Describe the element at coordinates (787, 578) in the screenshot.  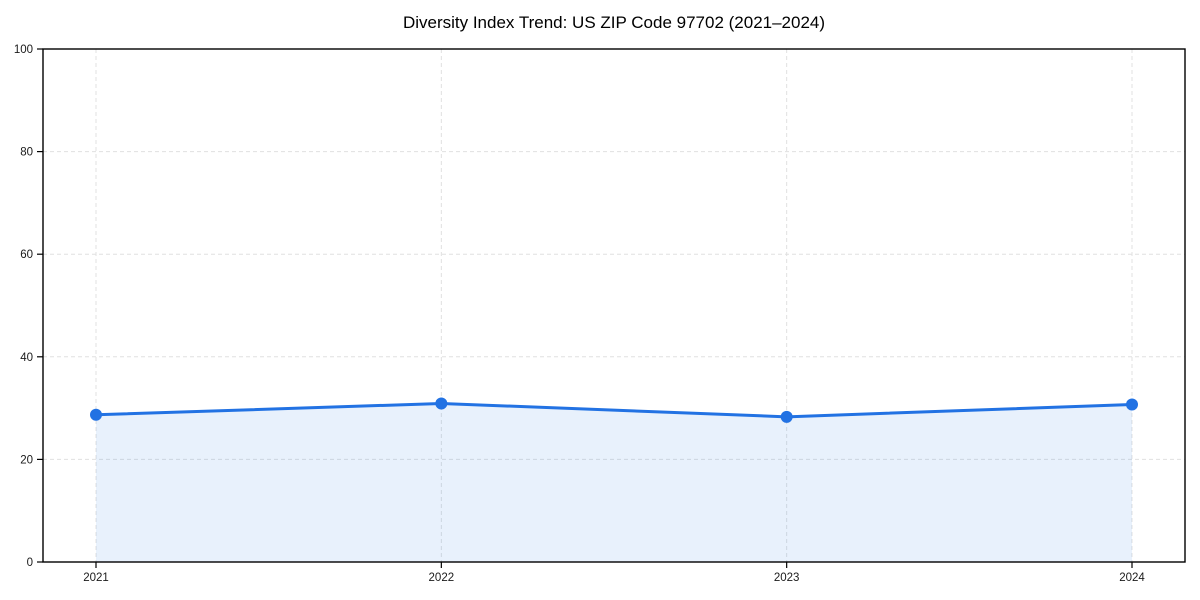
I see `x-tick-label-2023: 2023` at that location.